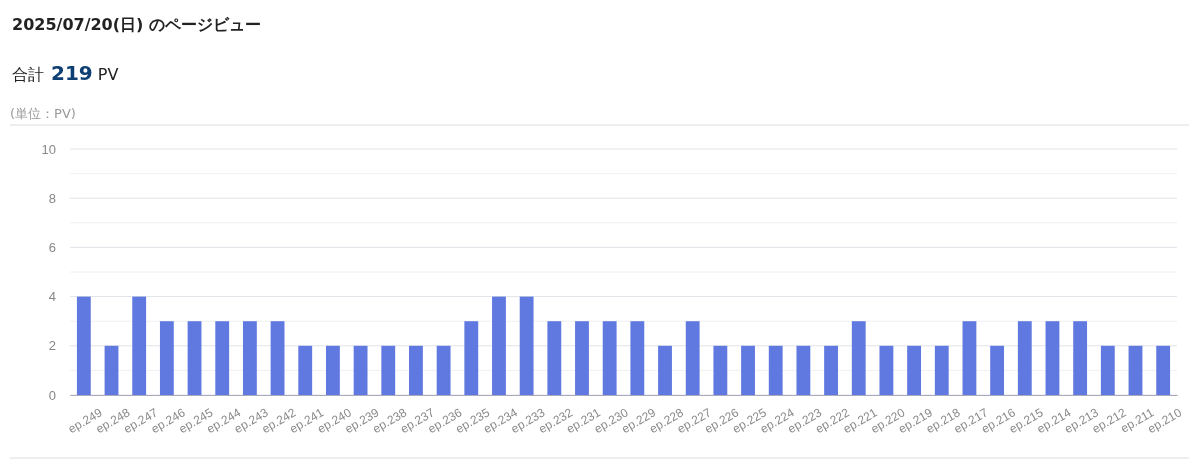  What do you see at coordinates (52, 248) in the screenshot?
I see `y-tick-label: 6` at bounding box center [52, 248].